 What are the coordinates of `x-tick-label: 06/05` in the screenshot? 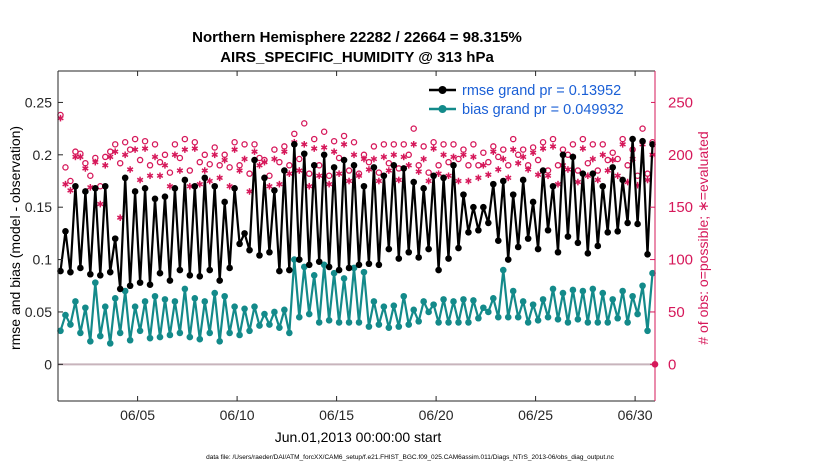 It's located at (137, 415).